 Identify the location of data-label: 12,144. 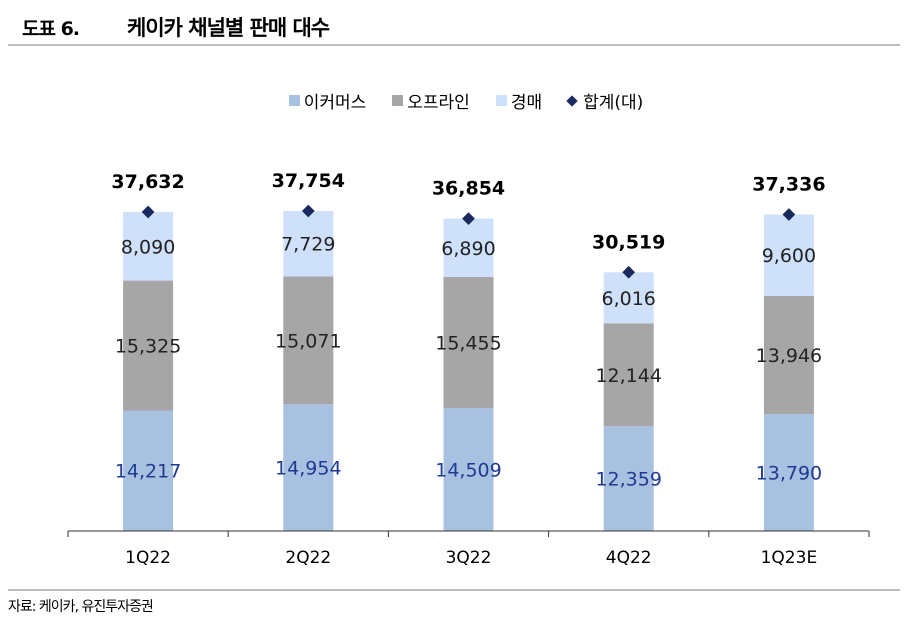
(628, 376).